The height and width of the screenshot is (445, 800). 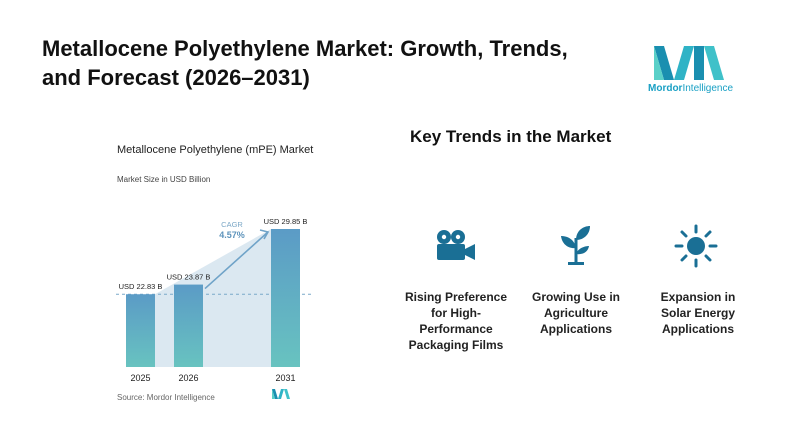 What do you see at coordinates (691, 88) in the screenshot?
I see `logo-wordmark: MordorIntelligence` at bounding box center [691, 88].